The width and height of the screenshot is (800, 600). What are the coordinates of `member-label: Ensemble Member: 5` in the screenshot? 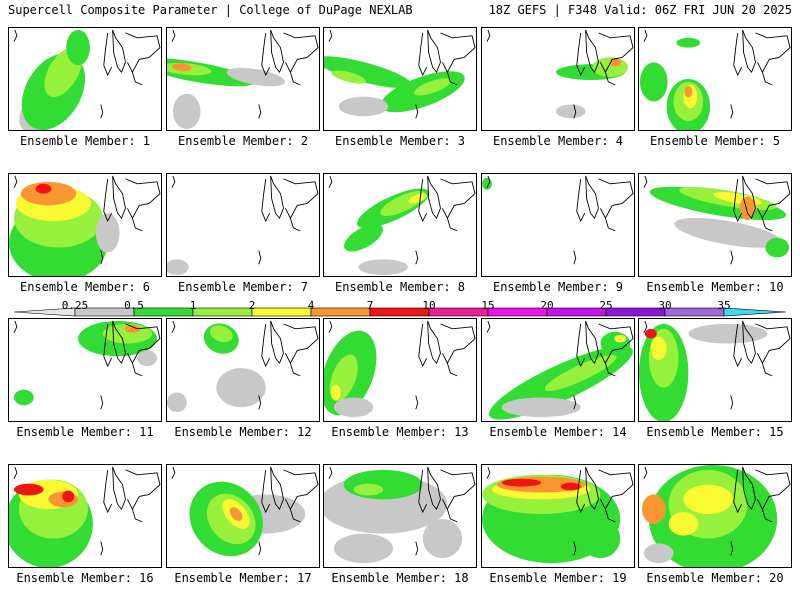 It's located at (715, 141).